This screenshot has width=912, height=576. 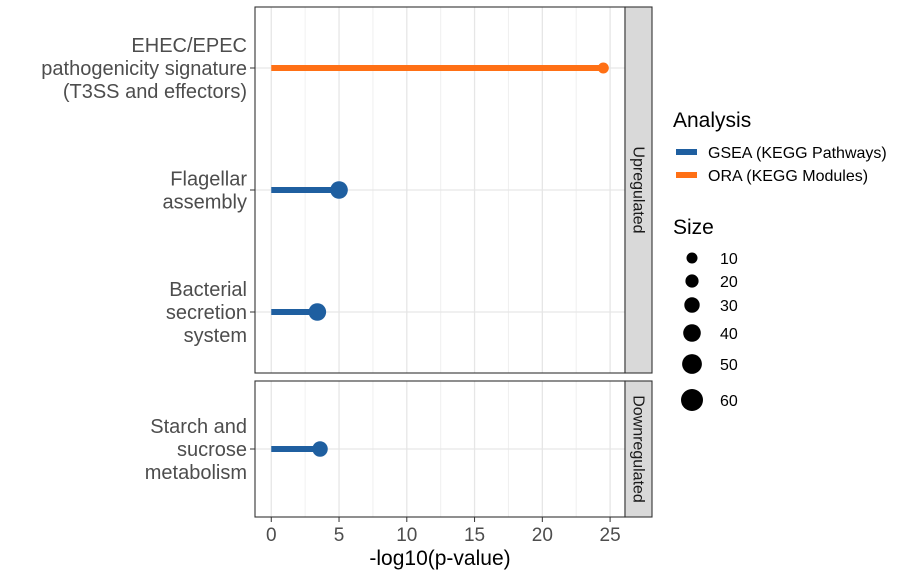 What do you see at coordinates (205, 203) in the screenshot?
I see `y-tick-label-line: assembly` at bounding box center [205, 203].